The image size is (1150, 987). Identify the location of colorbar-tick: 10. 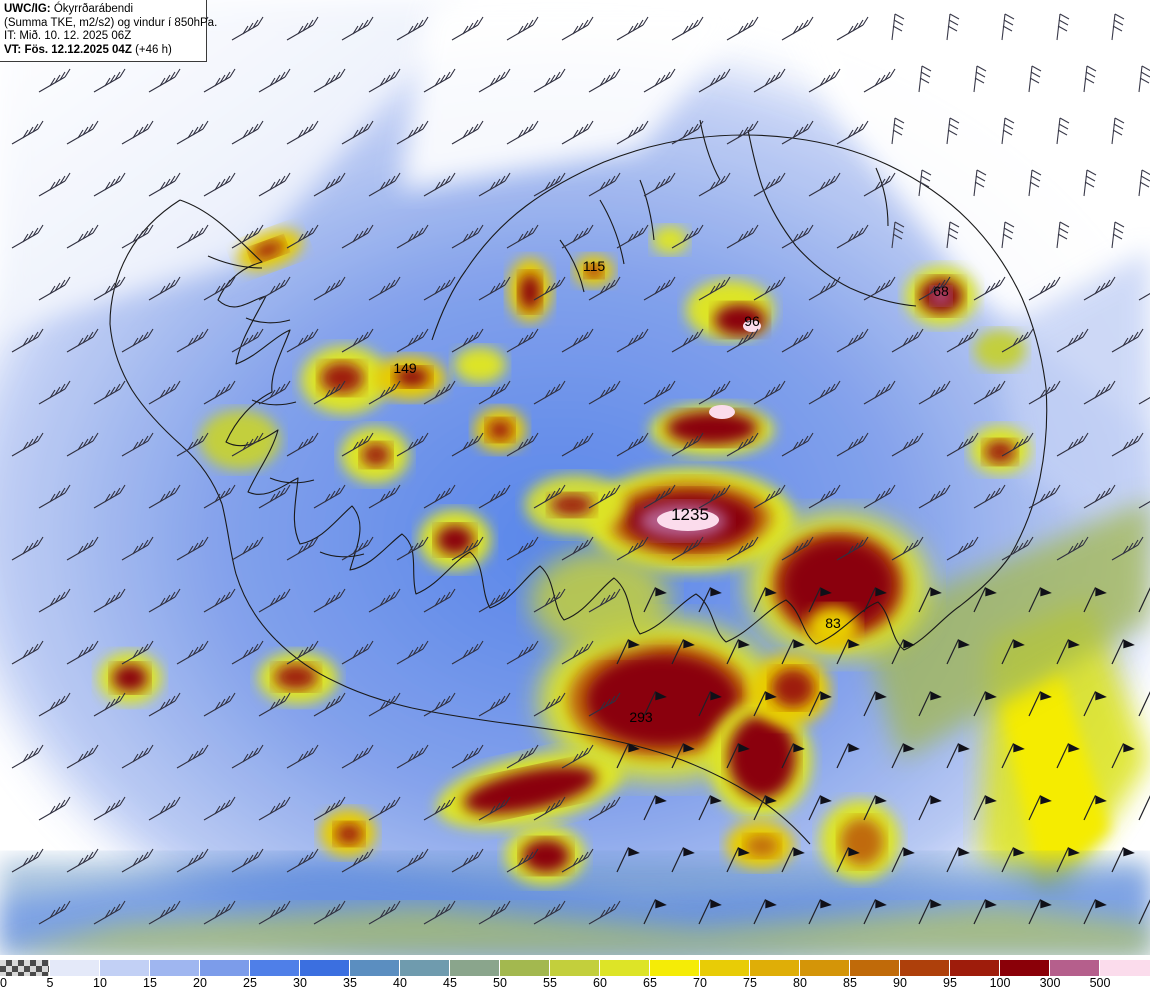
(100, 981).